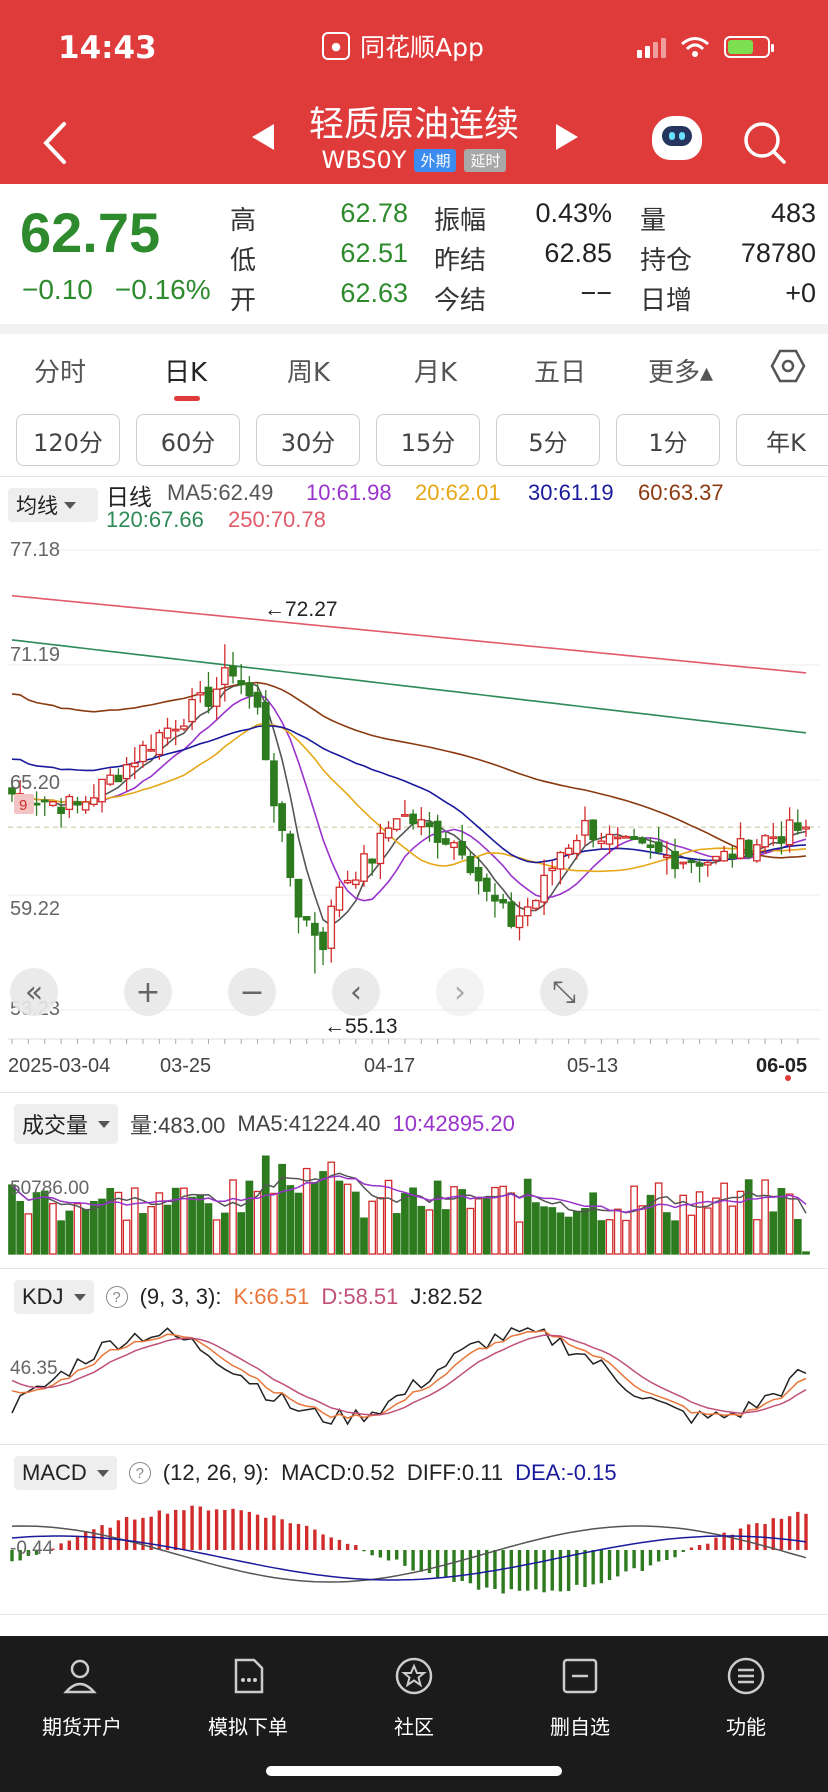 The width and height of the screenshot is (828, 1792). What do you see at coordinates (24, 804) in the screenshot?
I see `event-badge` at bounding box center [24, 804].